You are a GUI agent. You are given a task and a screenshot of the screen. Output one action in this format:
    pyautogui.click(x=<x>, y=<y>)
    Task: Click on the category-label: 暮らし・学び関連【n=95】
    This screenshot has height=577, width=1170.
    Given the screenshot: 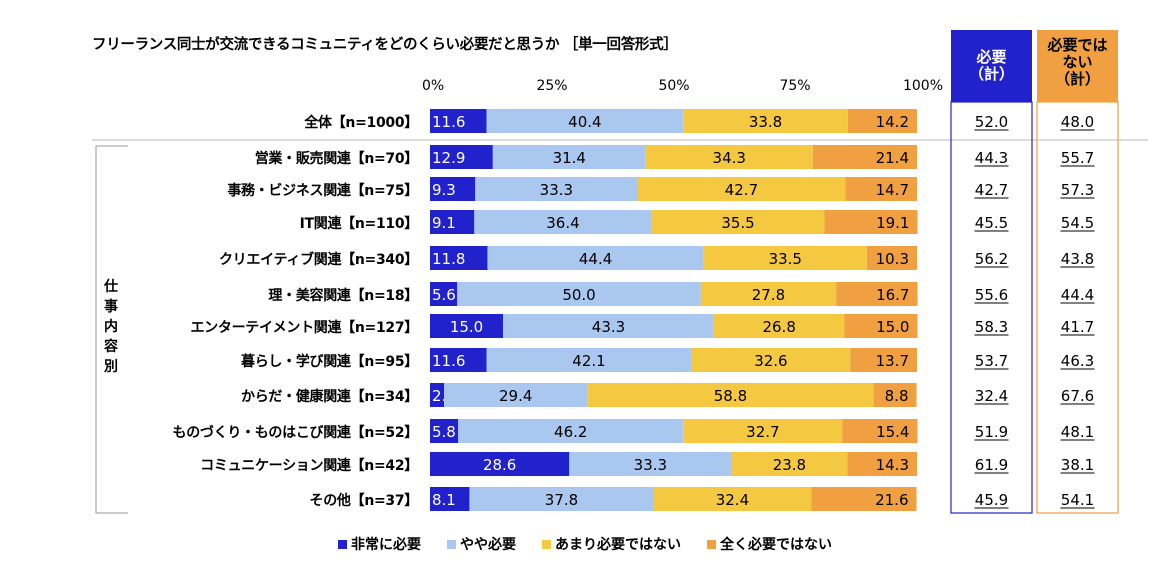 What is the action you would take?
    pyautogui.click(x=329, y=361)
    